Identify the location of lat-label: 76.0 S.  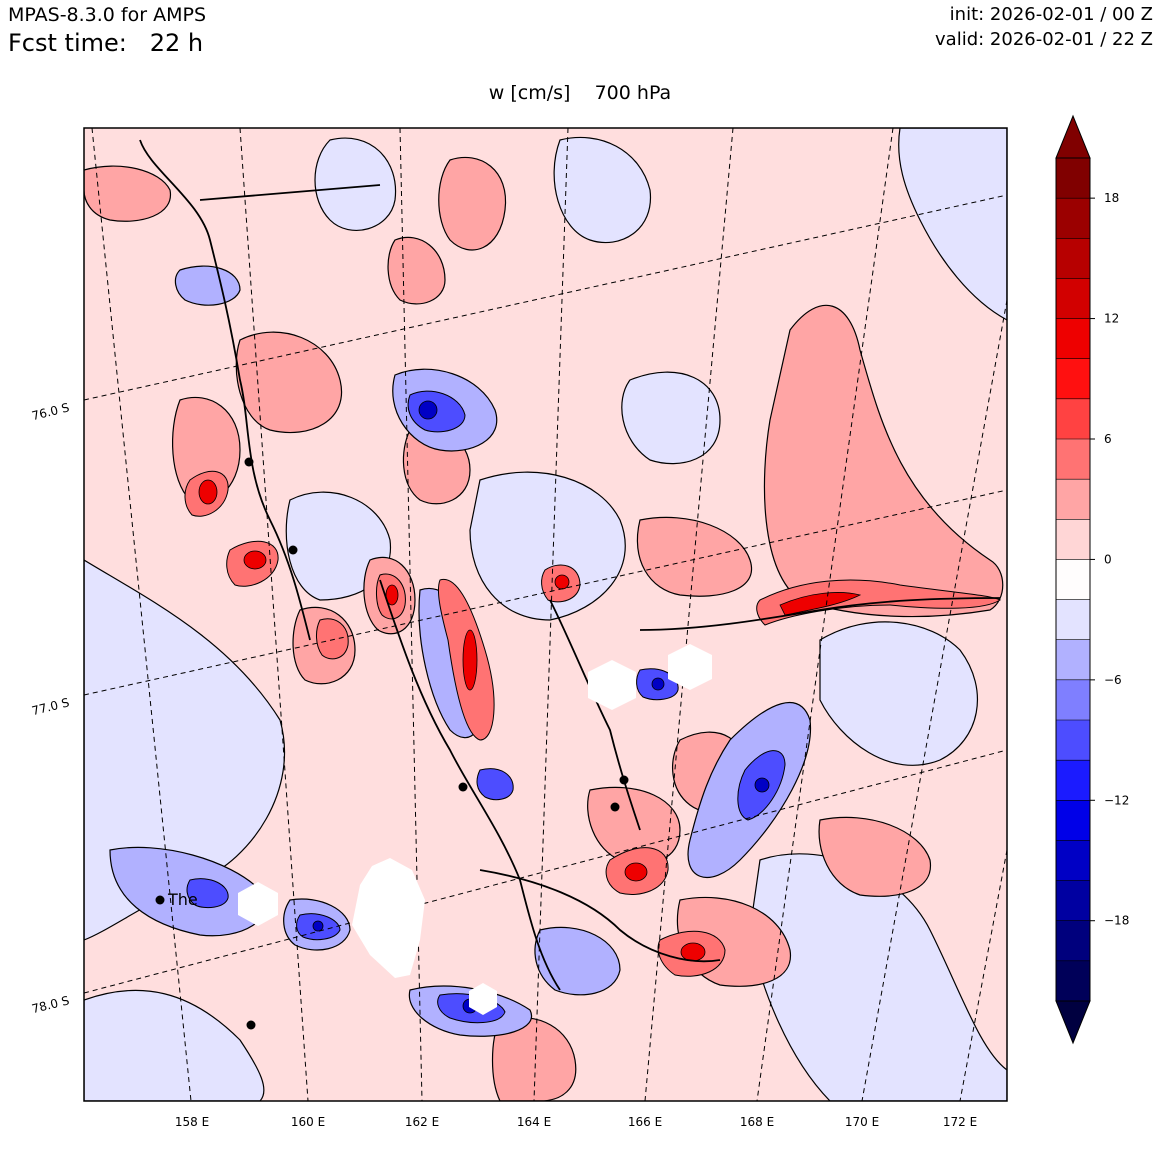
(50, 411).